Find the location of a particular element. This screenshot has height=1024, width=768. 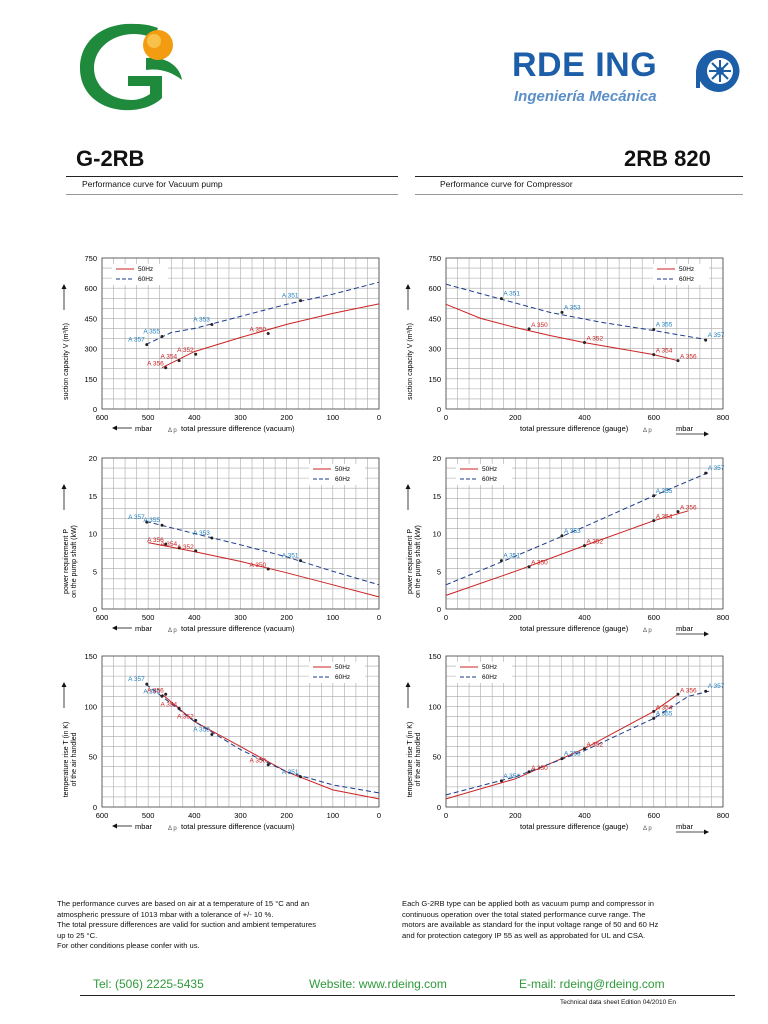

y-axis-label: of the air handled is located at coordinates (74, 759).